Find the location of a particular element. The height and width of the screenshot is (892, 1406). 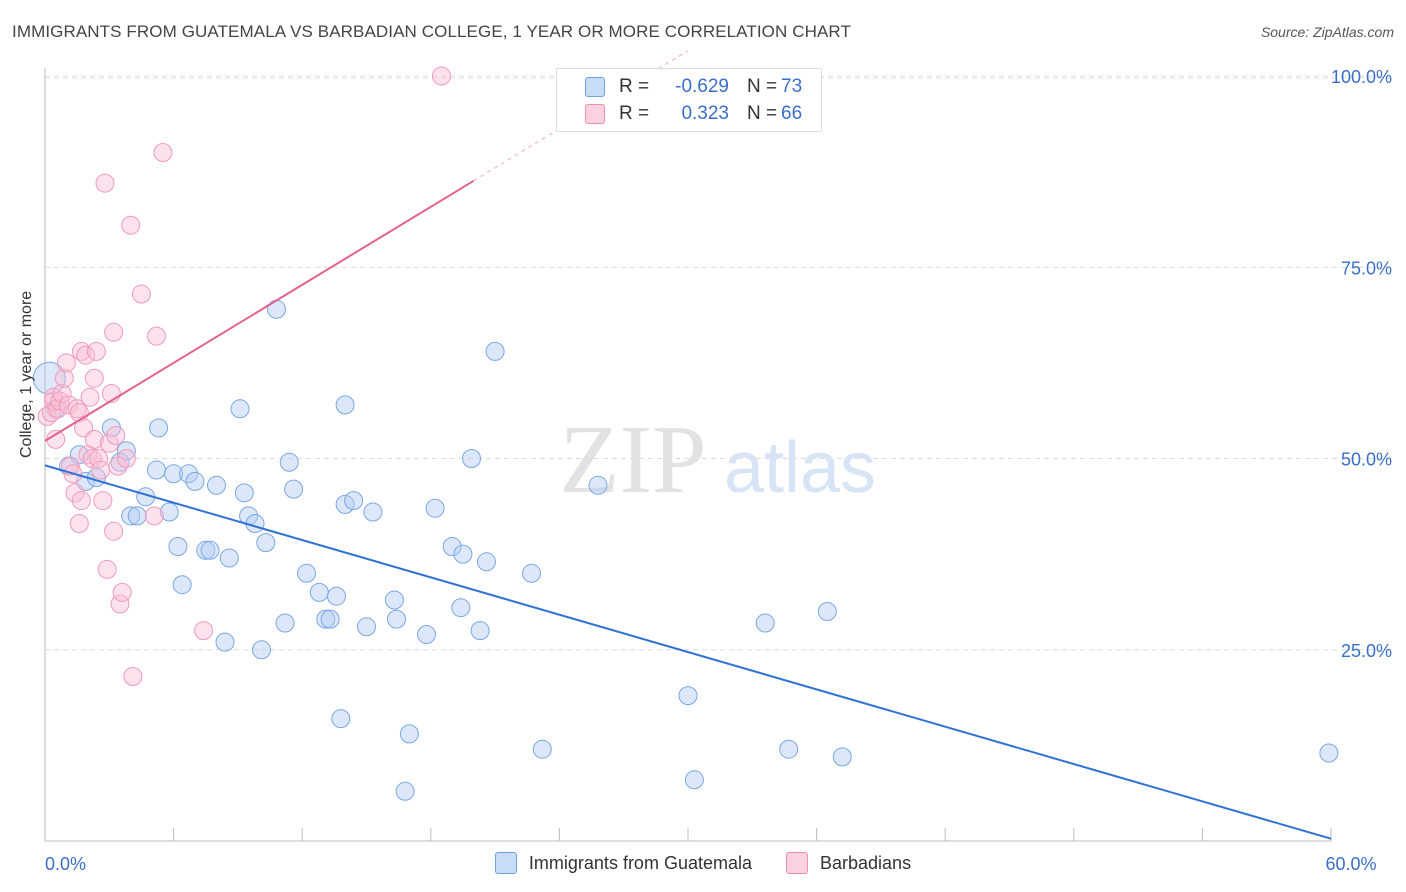

legend-row-barbadians: R = 0.323 N = 66 is located at coordinates (679, 114).